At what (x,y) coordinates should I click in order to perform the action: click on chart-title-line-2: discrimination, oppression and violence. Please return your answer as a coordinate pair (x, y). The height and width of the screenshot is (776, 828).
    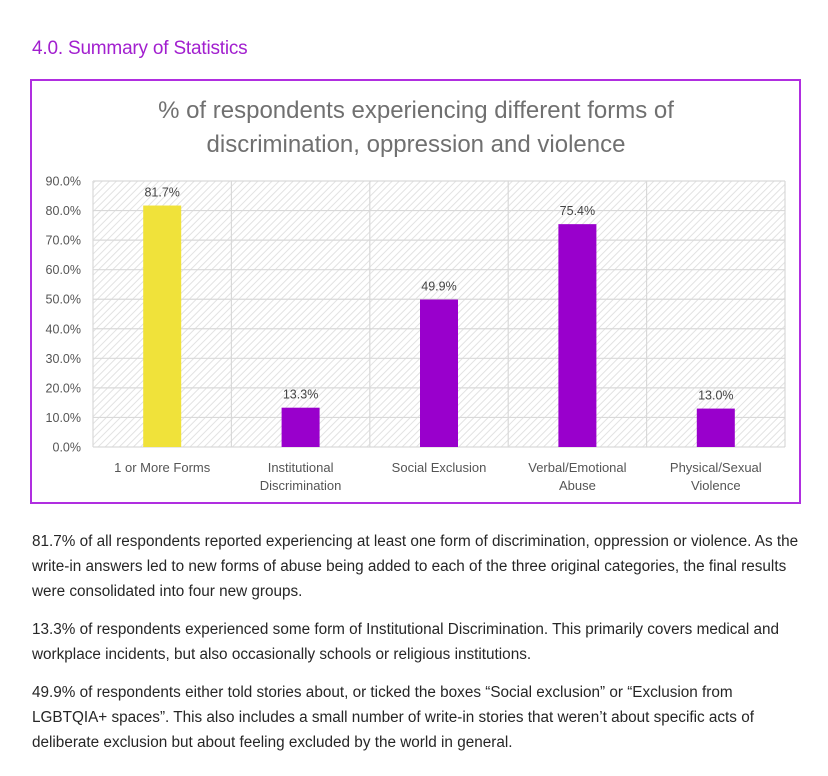
    Looking at the image, I should click on (416, 144).